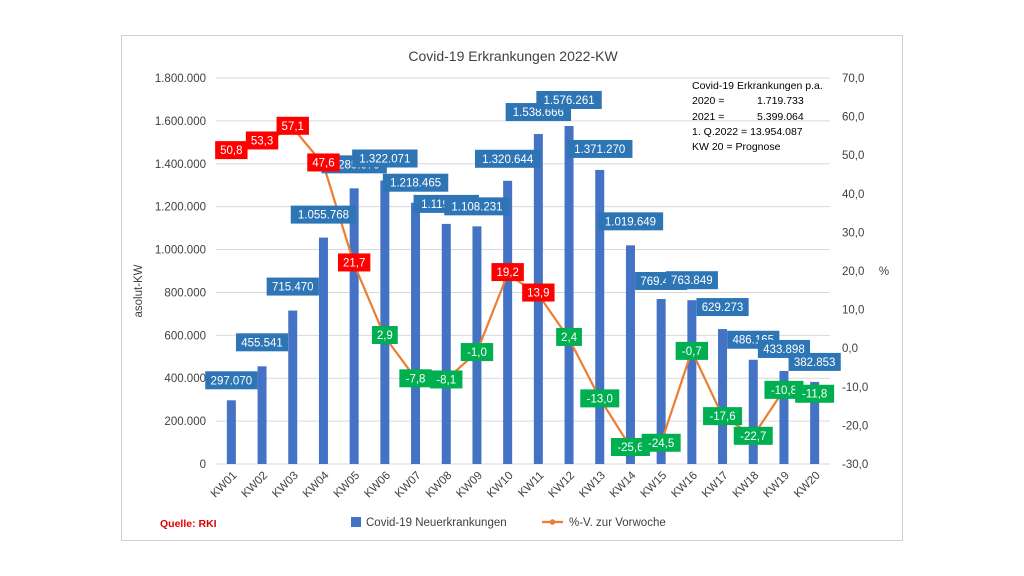 This screenshot has width=1024, height=576. What do you see at coordinates (255, 485) in the screenshot?
I see `x-tick-label: KW02` at bounding box center [255, 485].